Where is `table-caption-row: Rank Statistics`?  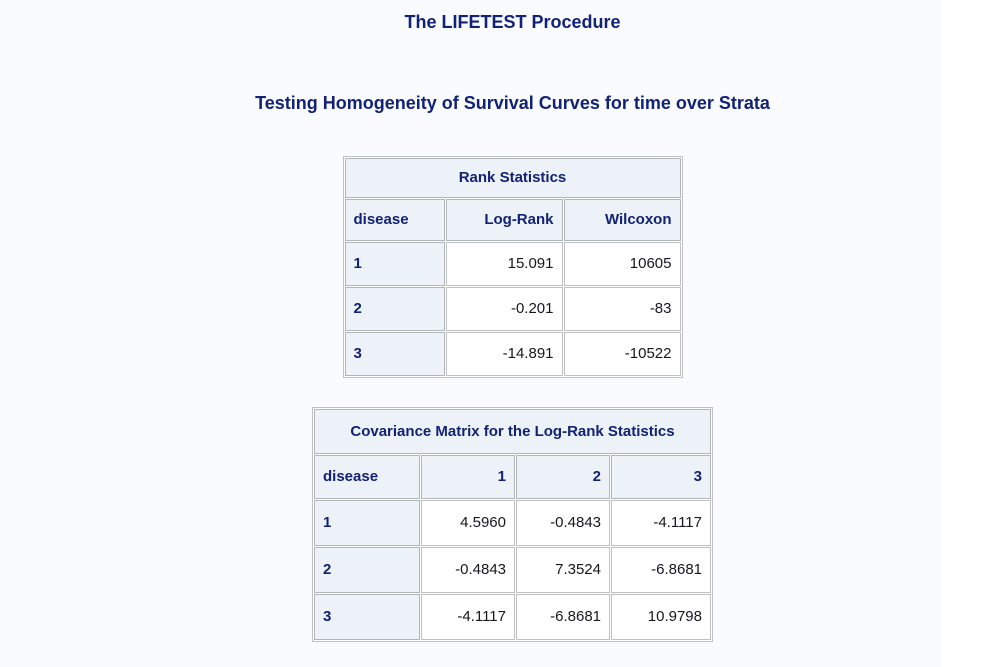
table-caption-row: Rank Statistics is located at coordinates (512, 178).